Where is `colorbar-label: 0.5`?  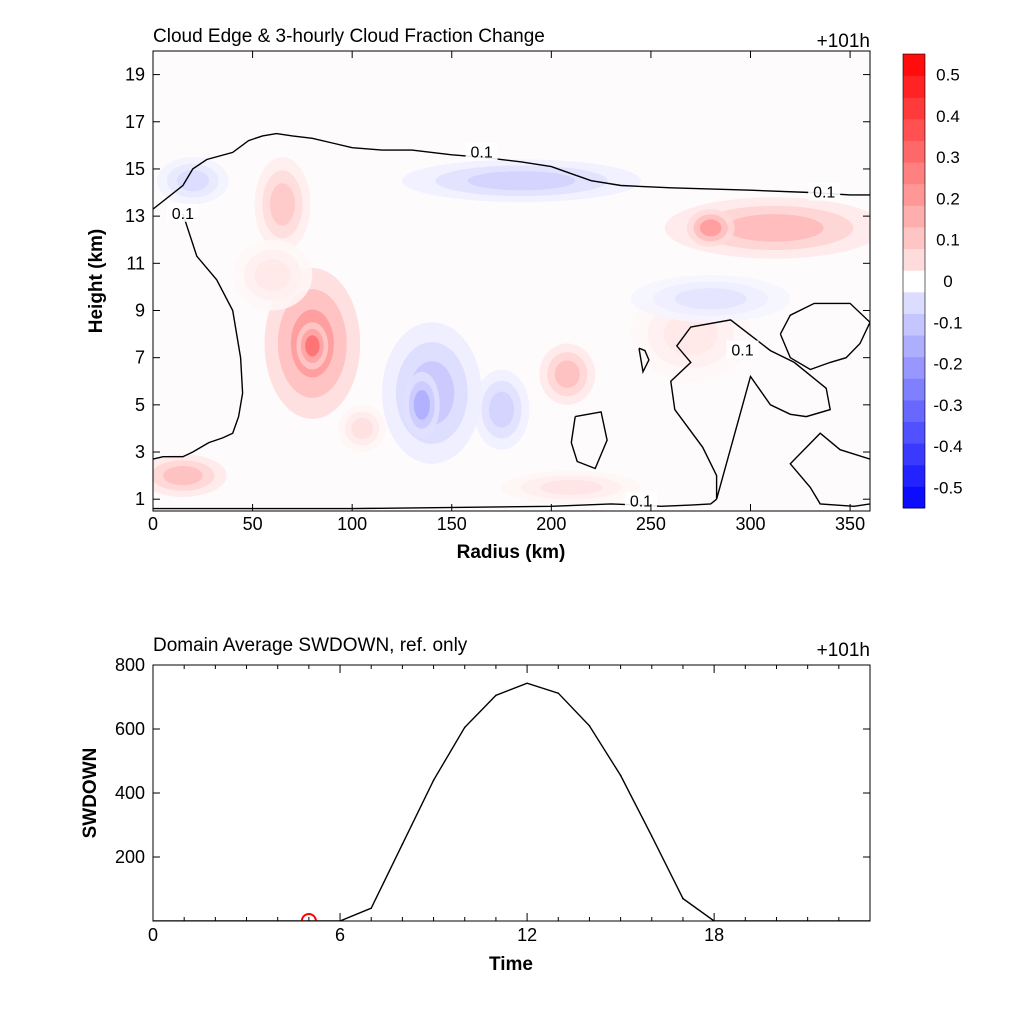
colorbar-label: 0.5 is located at coordinates (948, 75).